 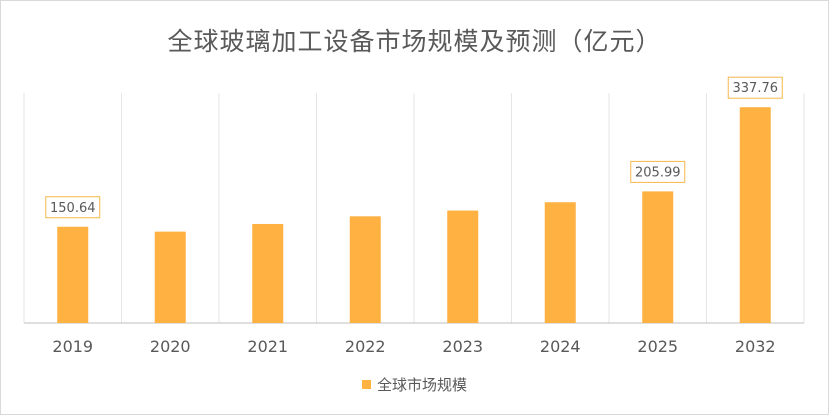 I want to click on bar-2022, so click(x=365, y=269).